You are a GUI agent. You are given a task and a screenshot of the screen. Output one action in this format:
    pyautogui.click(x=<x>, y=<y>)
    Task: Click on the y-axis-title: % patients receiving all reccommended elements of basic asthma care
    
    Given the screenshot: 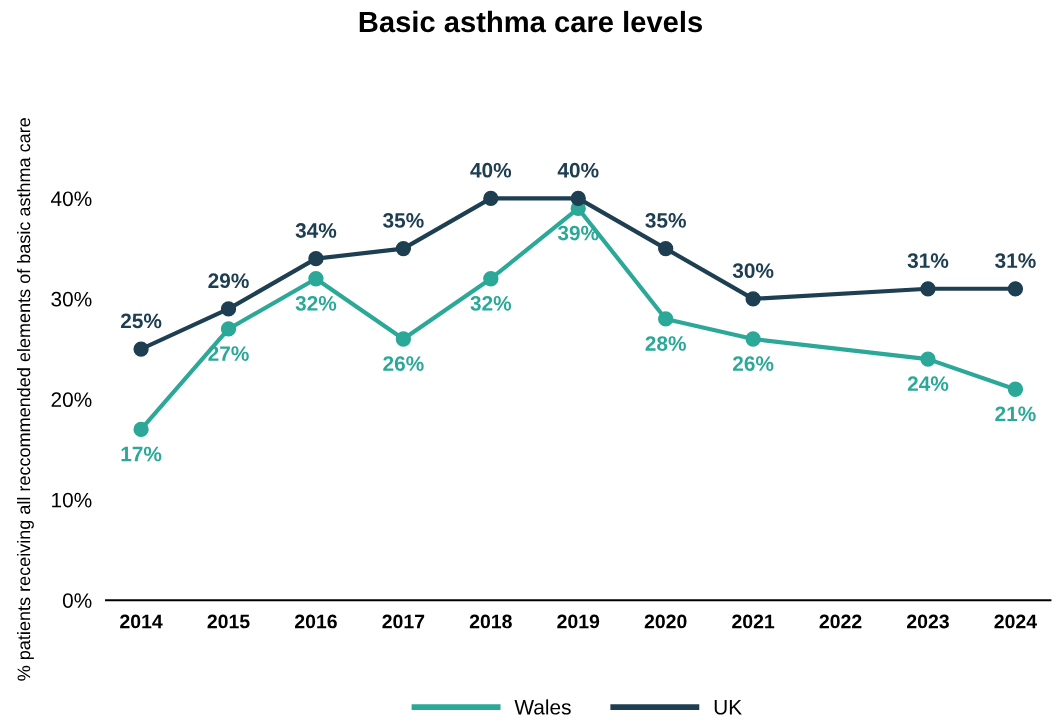 What is the action you would take?
    pyautogui.click(x=25, y=399)
    